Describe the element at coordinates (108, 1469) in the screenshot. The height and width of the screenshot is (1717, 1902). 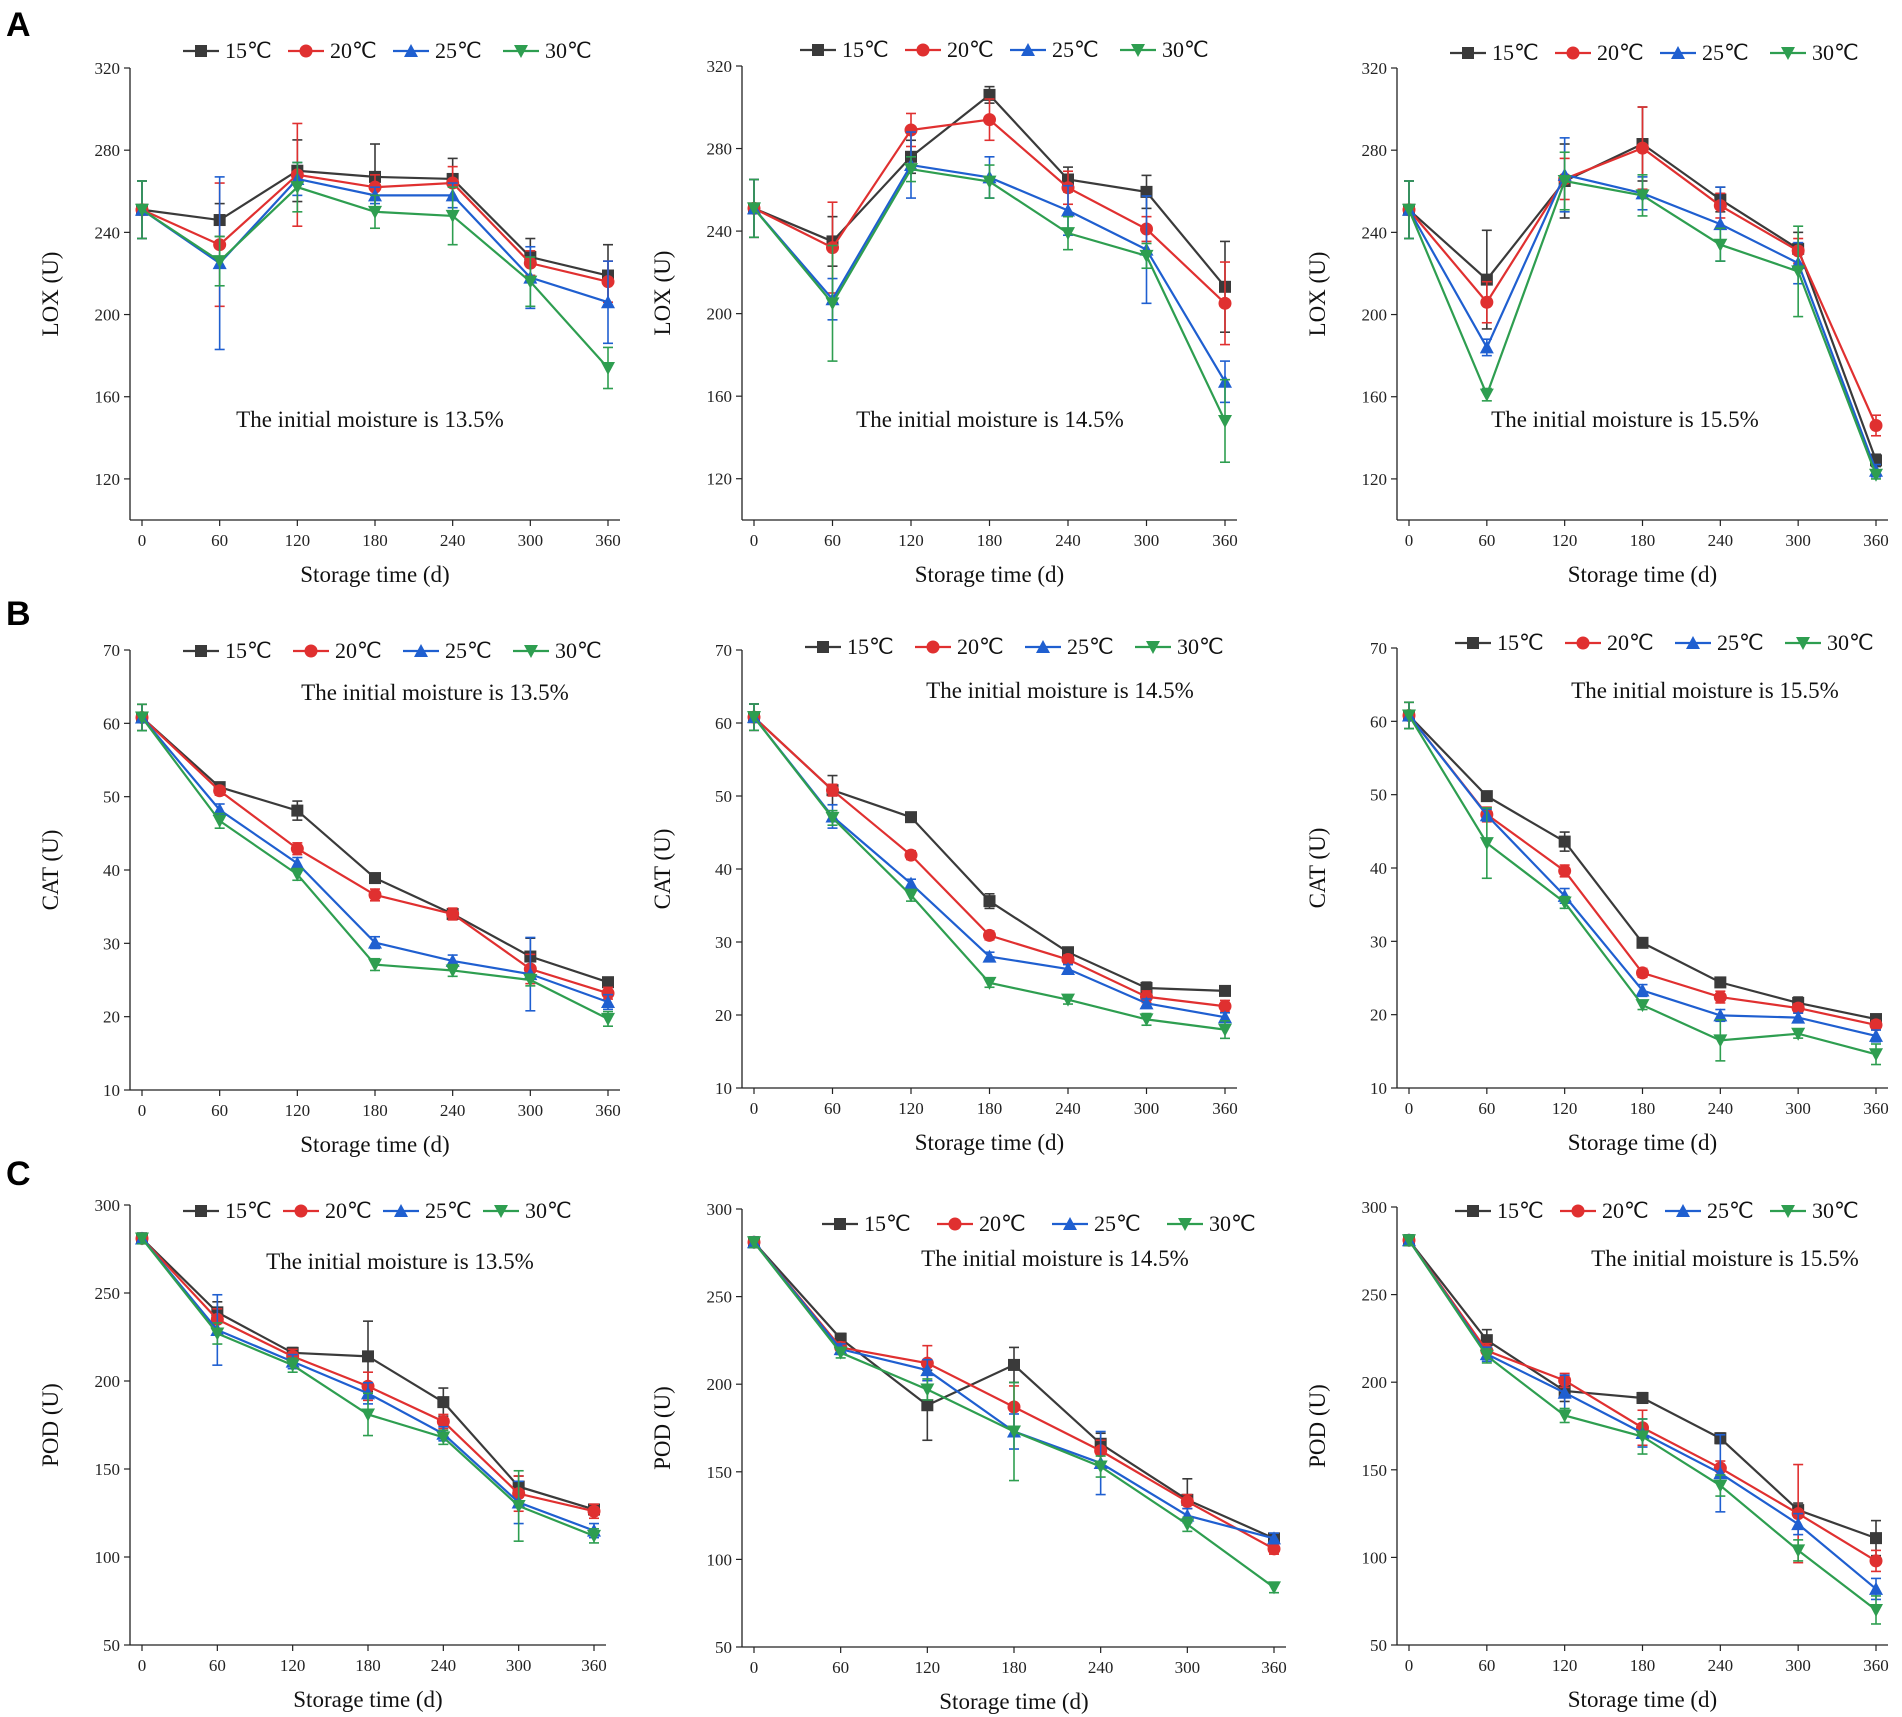
I see `y-tick-label: 150` at that location.